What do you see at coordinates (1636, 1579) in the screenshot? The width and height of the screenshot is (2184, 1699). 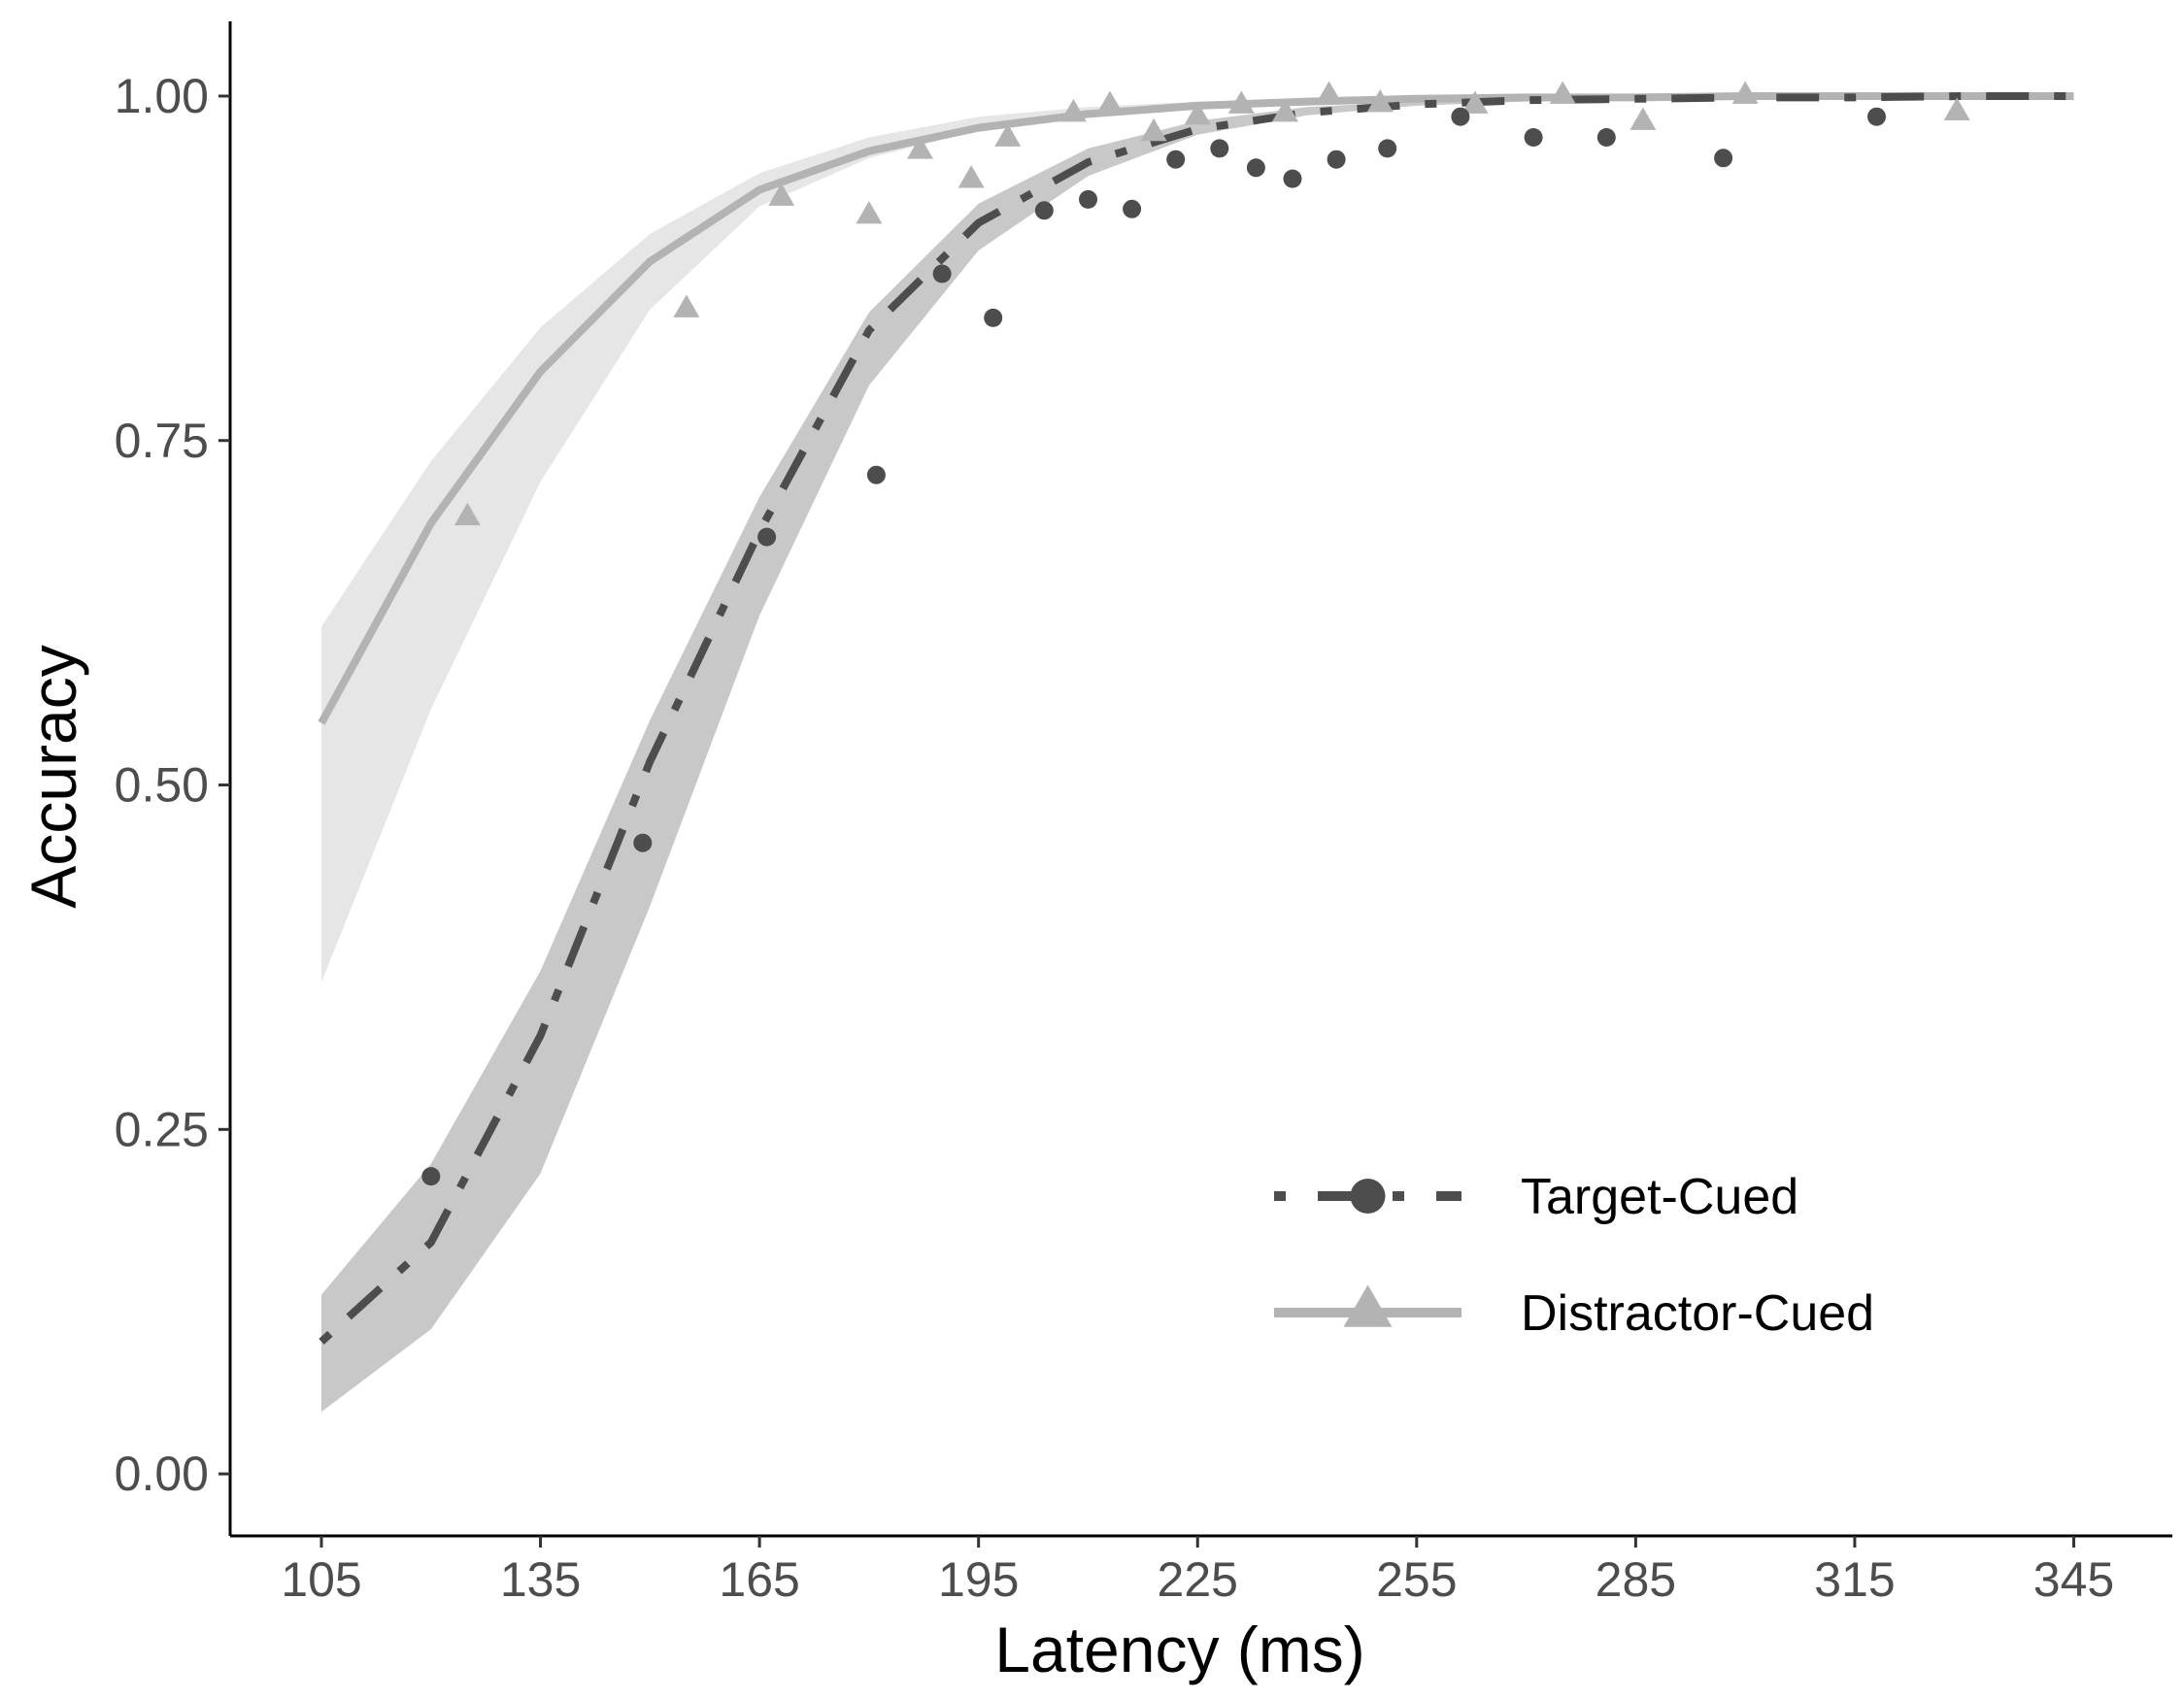 I see `x-tick-label: 285` at bounding box center [1636, 1579].